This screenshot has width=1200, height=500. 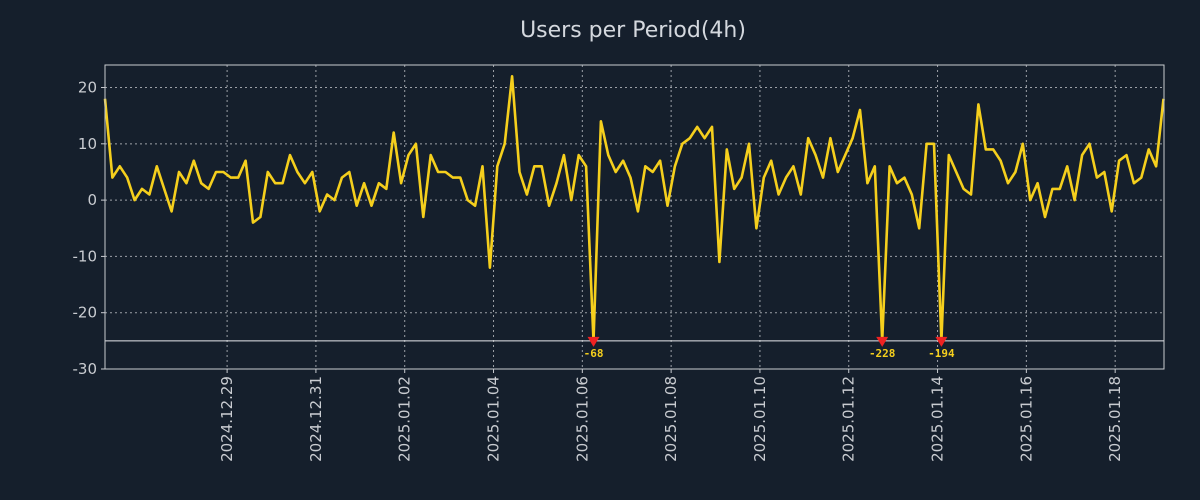 I want to click on x-tick-label: 2025.01.10, so click(x=760, y=419).